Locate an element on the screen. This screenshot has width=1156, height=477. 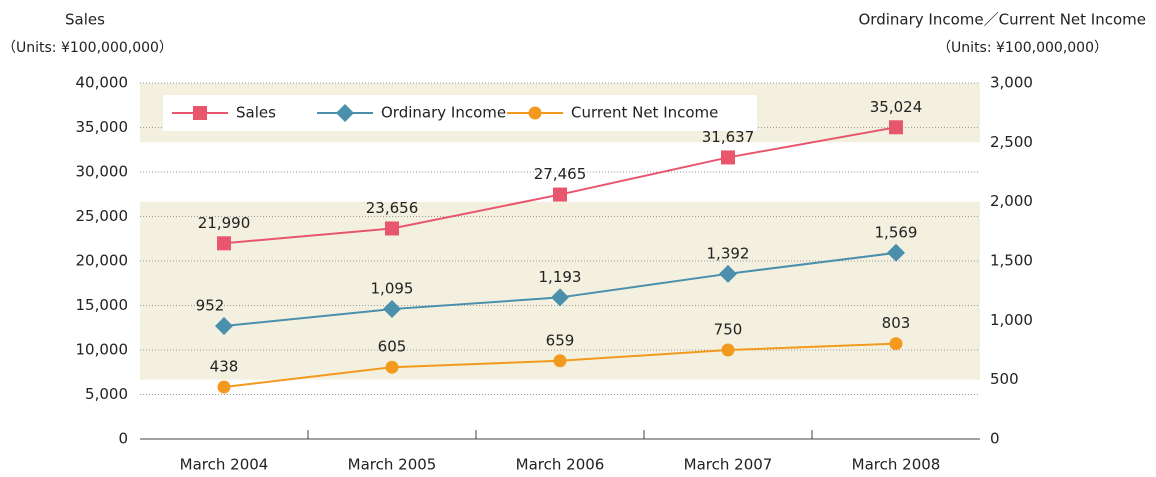
legend: Sales Ordinary Income Current Net Income is located at coordinates (460, 113).